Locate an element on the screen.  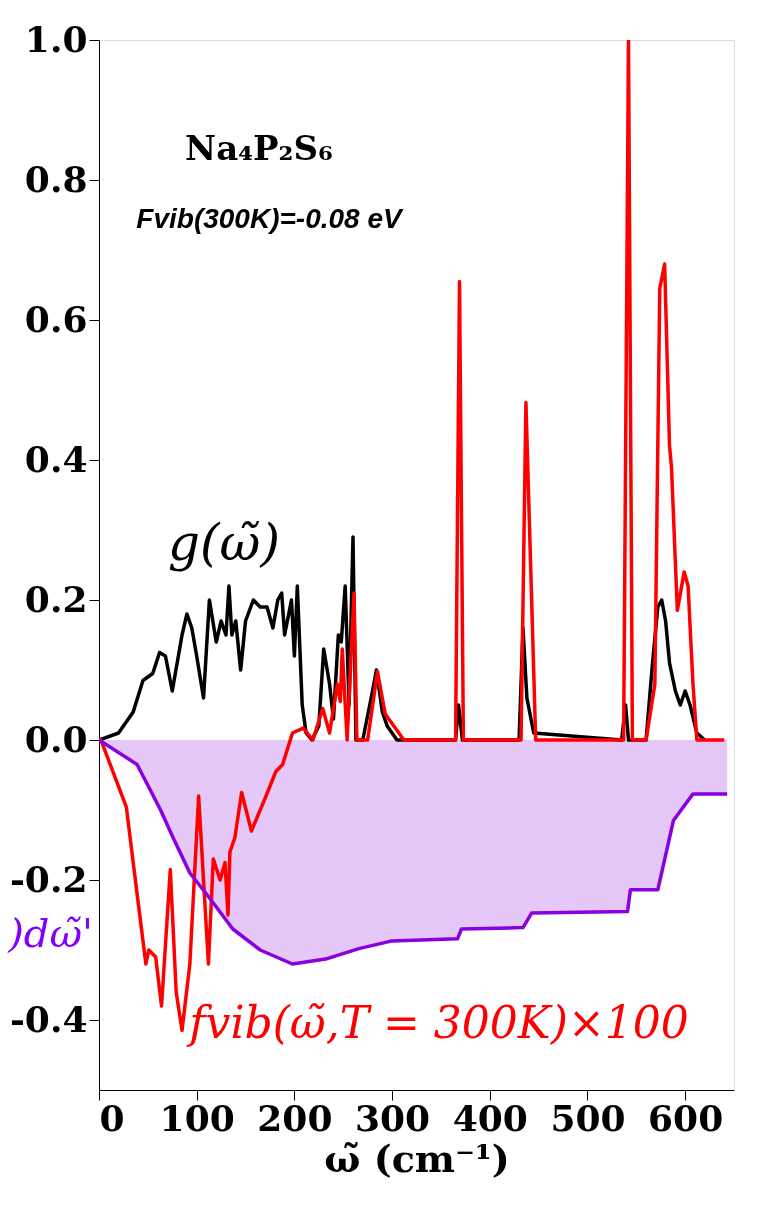
x-tick-label: 500 is located at coordinates (588, 1117).